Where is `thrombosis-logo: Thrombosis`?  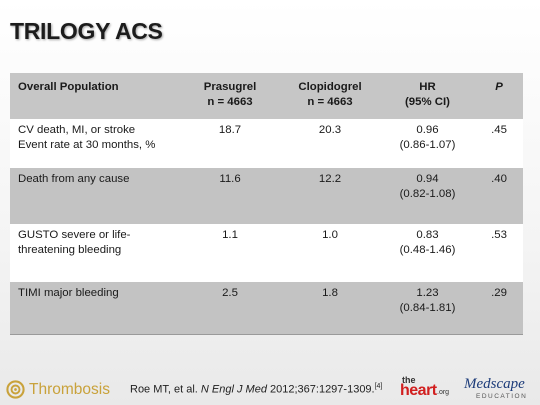
thrombosis-logo: Thrombosis is located at coordinates (58, 389).